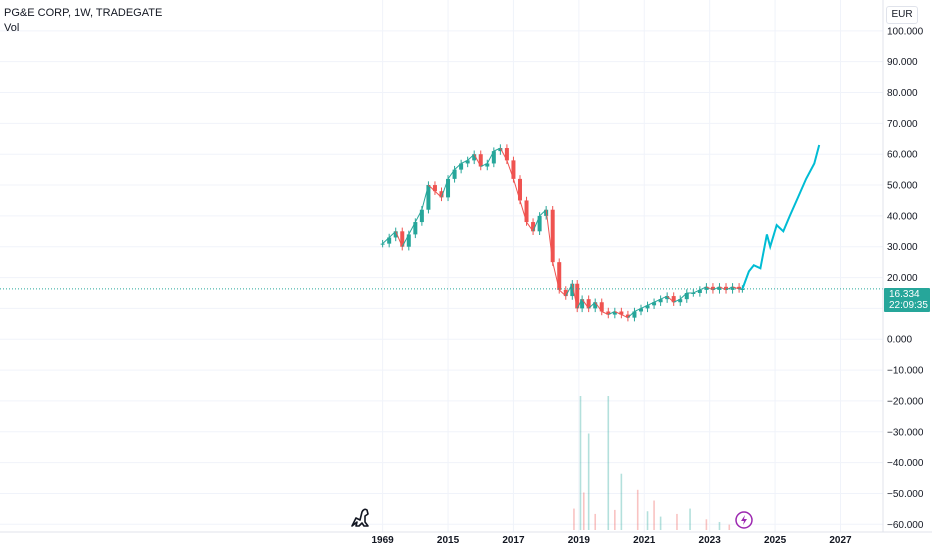  Describe the element at coordinates (902, 15) in the screenshot. I see `currency-button: EUR` at that location.